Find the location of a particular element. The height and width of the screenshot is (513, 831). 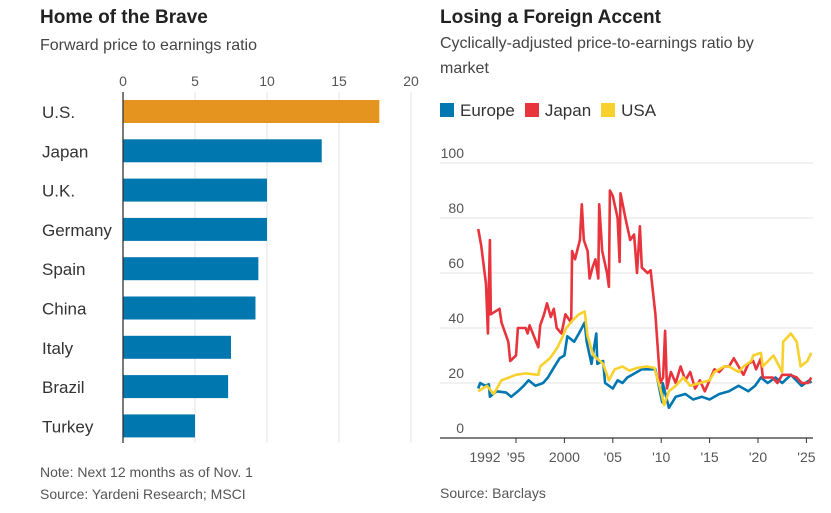

legend-label: Japan is located at coordinates (568, 110).